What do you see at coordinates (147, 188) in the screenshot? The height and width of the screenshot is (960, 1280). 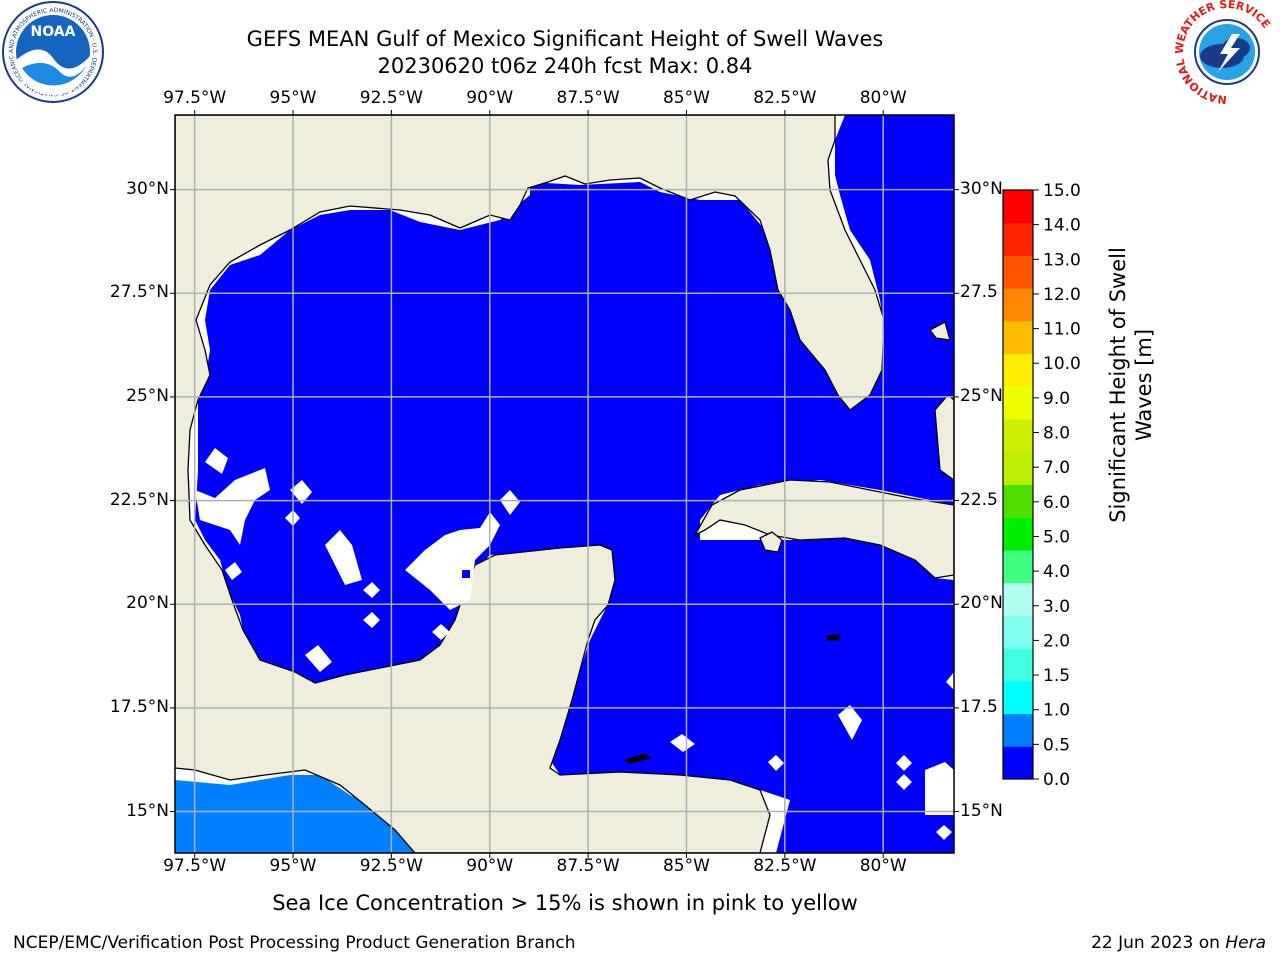 I see `lat-label-left: 30°N` at bounding box center [147, 188].